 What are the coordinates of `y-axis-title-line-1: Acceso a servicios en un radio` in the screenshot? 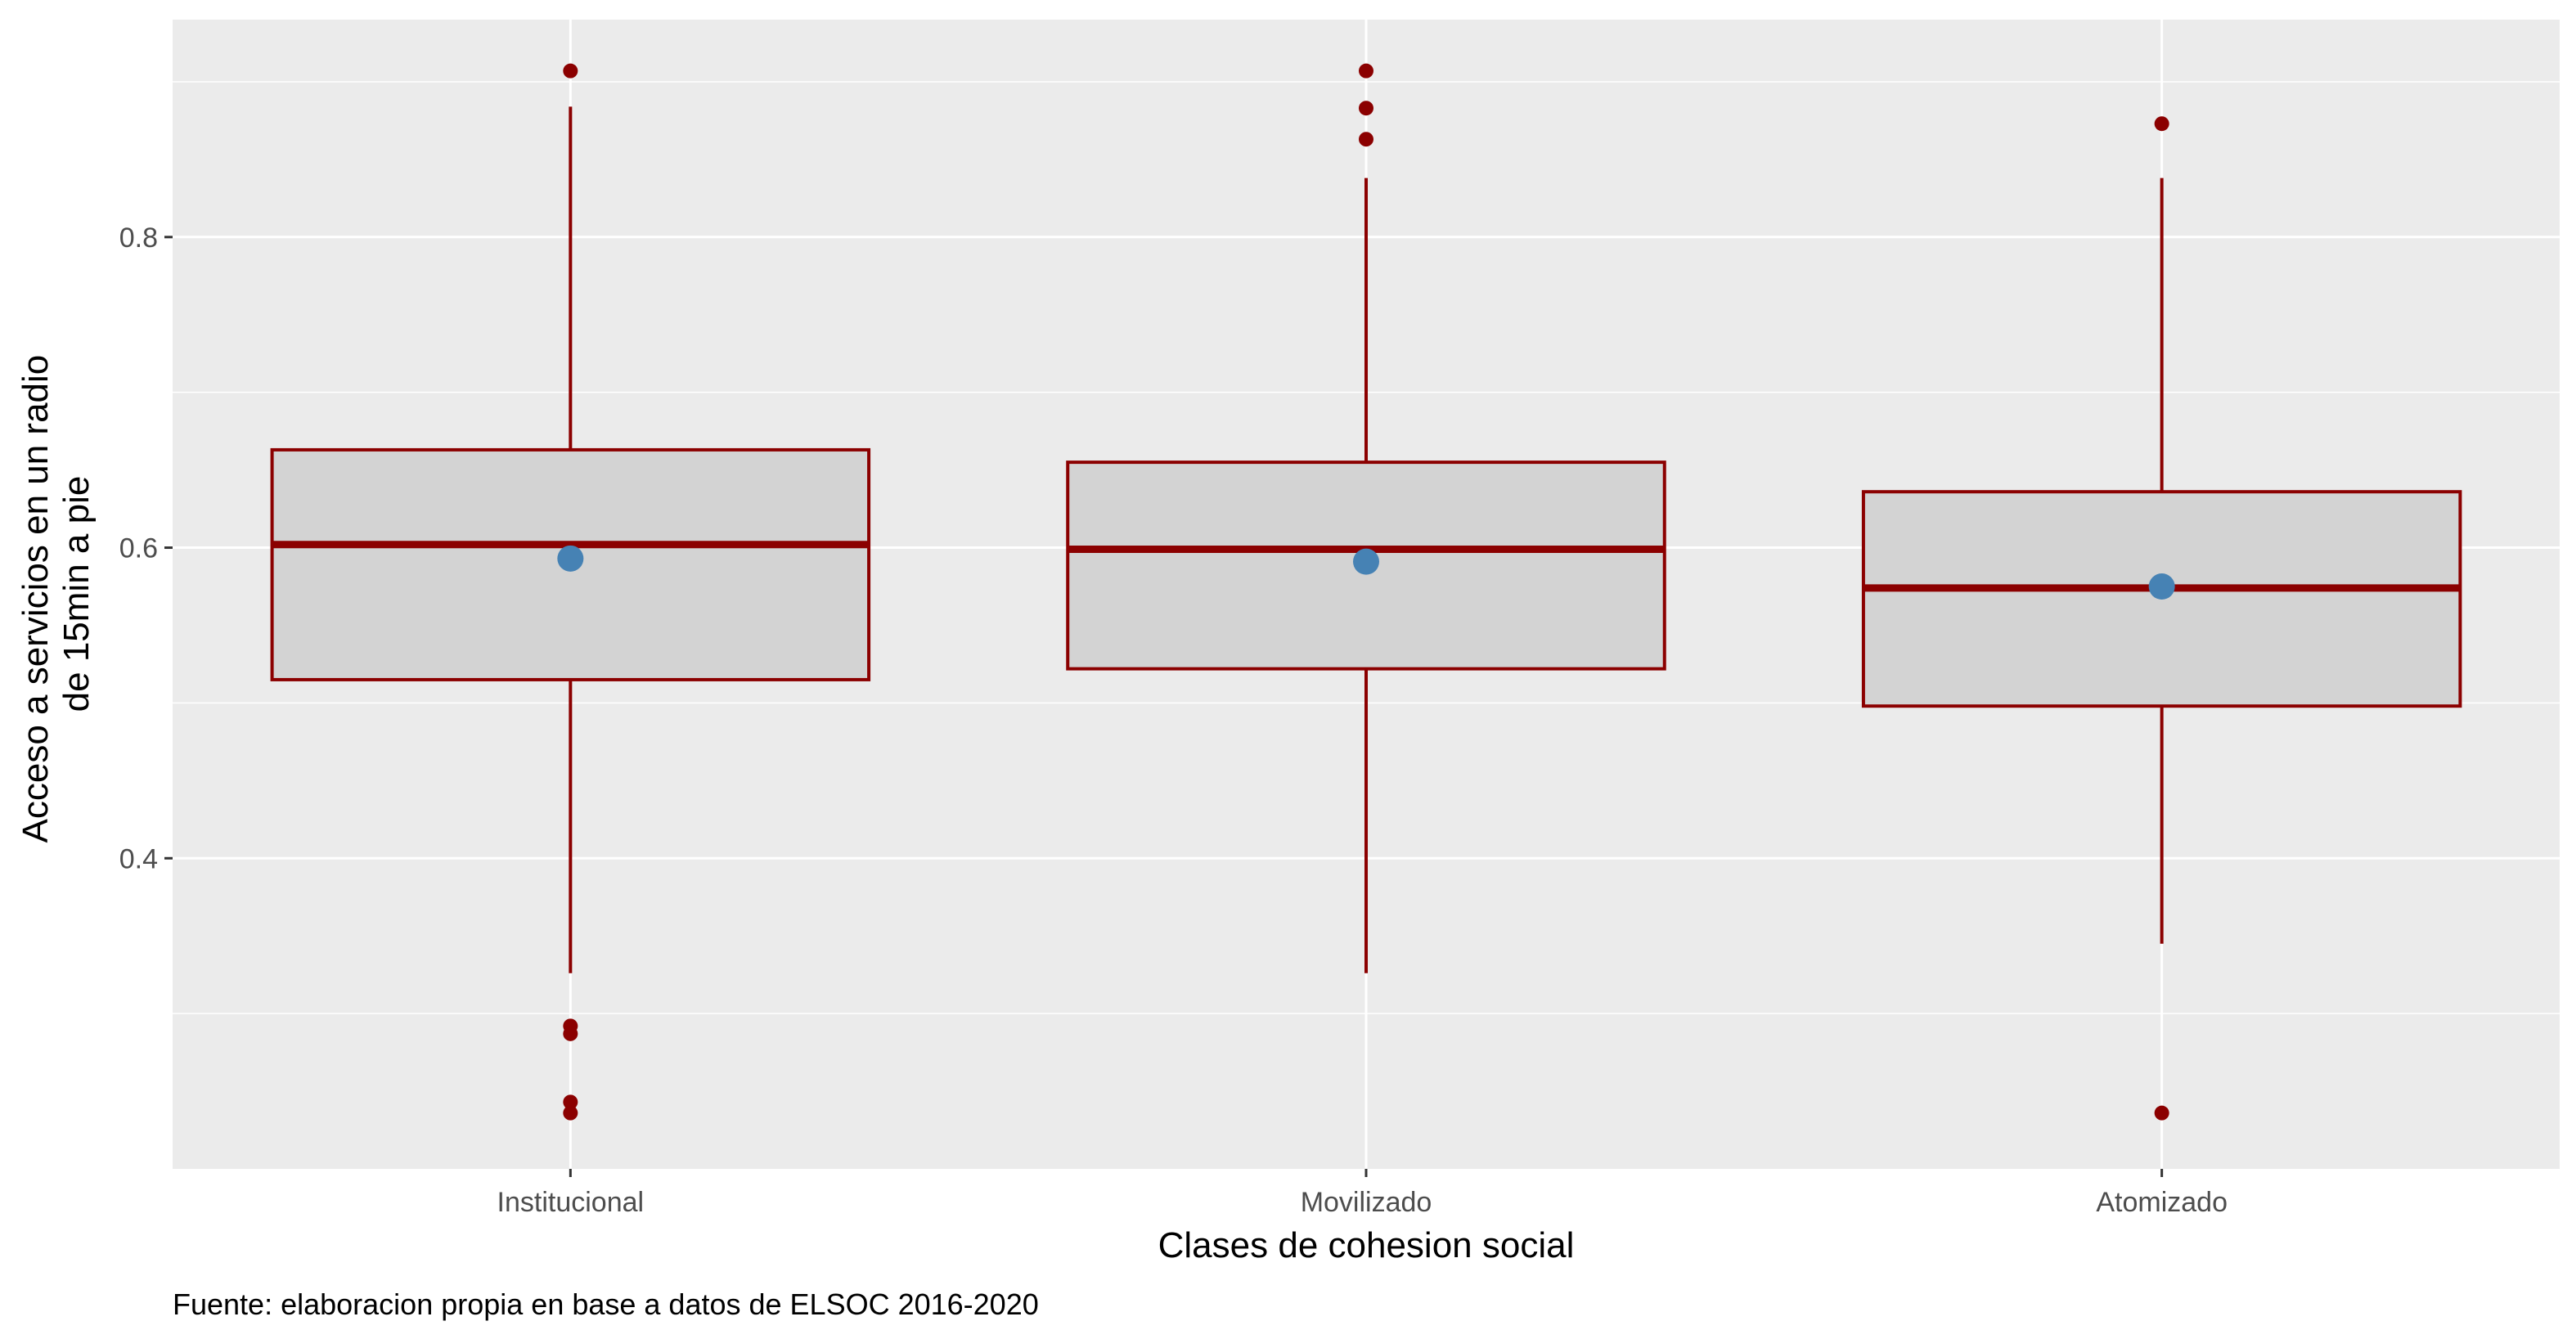 It's located at (36, 599).